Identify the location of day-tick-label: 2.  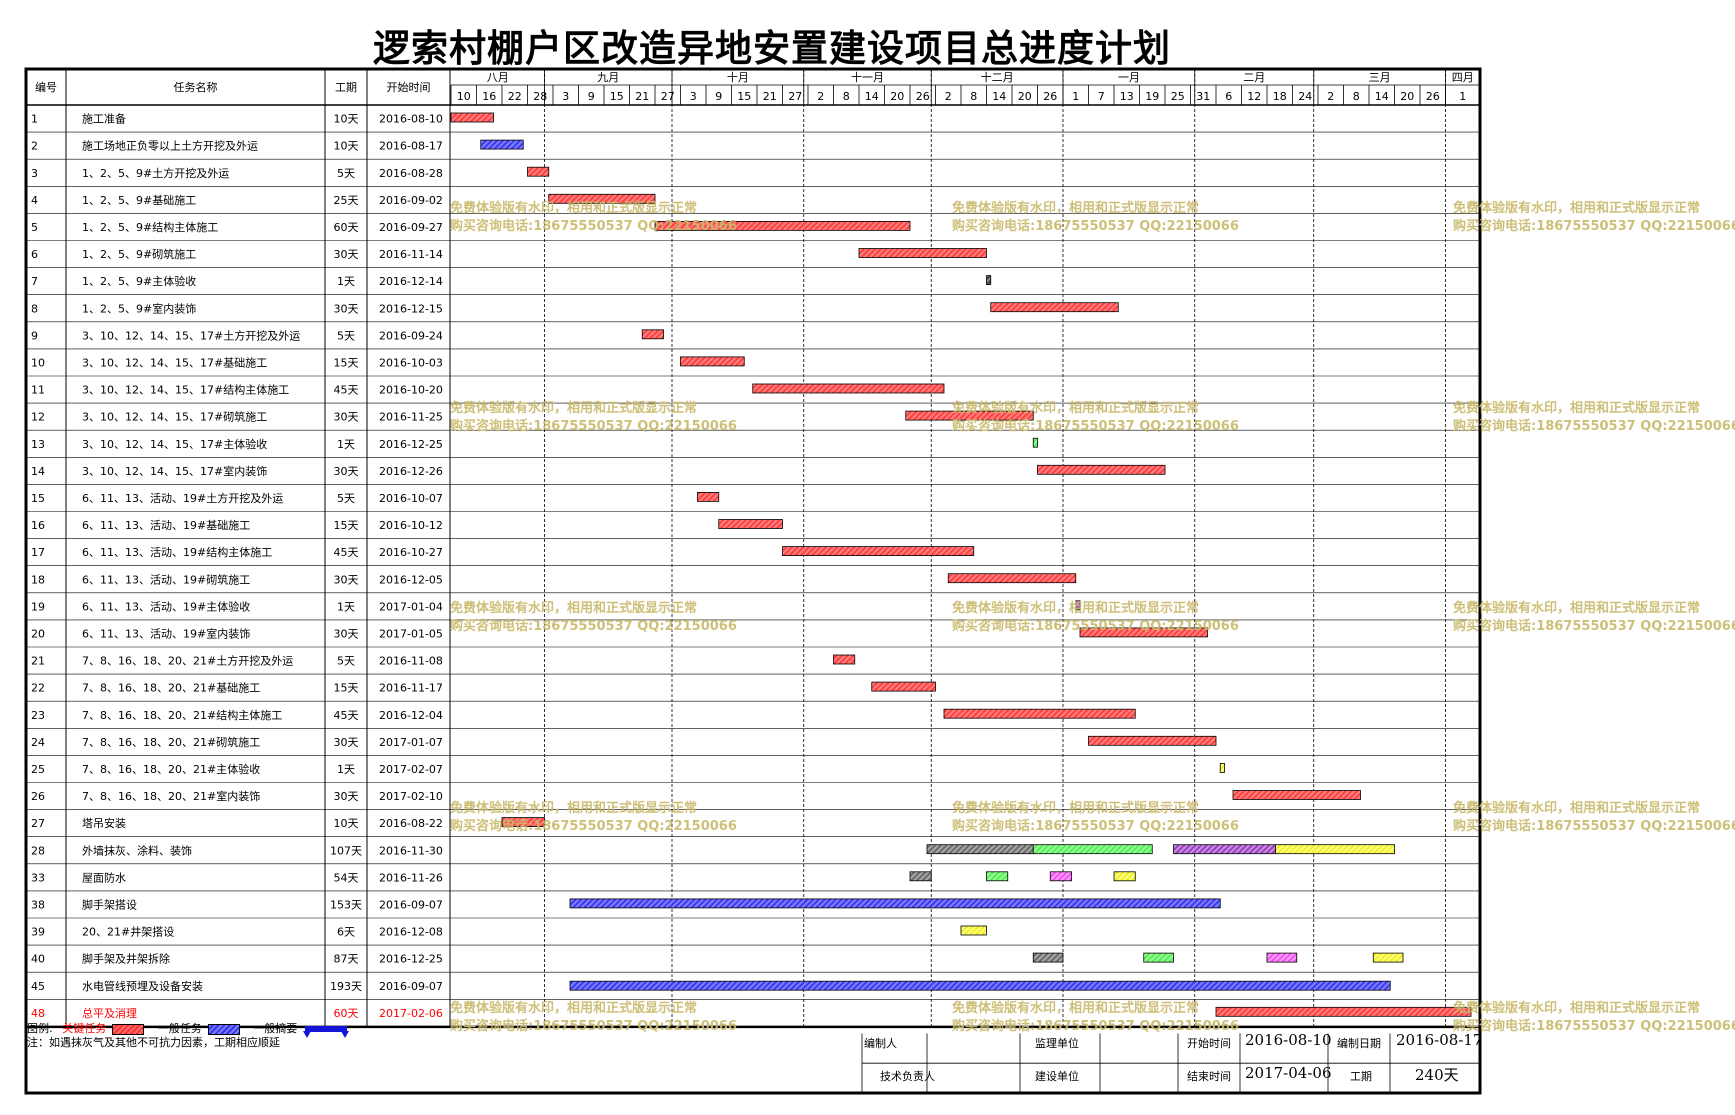
(1330, 96).